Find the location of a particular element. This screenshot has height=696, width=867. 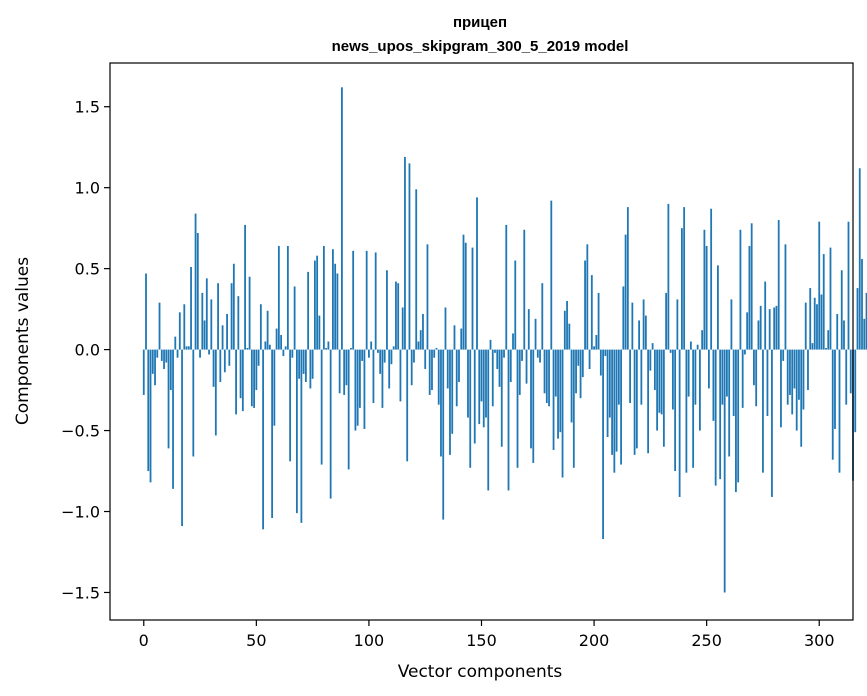

x-tick-label: 200 is located at coordinates (594, 640).